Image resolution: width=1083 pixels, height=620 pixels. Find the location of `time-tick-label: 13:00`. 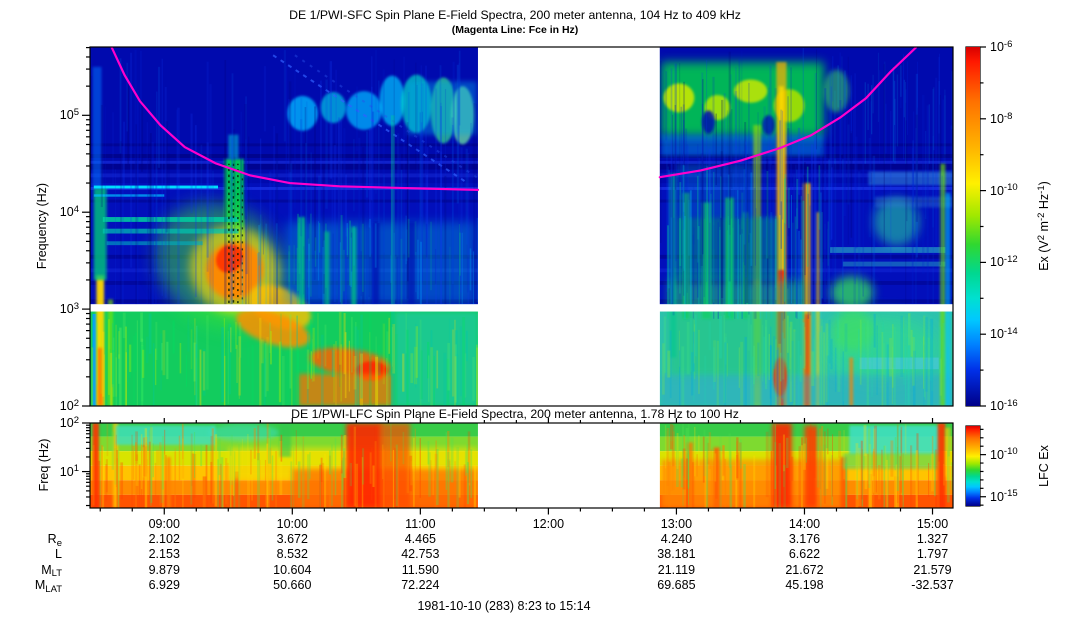

time-tick-label: 13:00 is located at coordinates (676, 523).